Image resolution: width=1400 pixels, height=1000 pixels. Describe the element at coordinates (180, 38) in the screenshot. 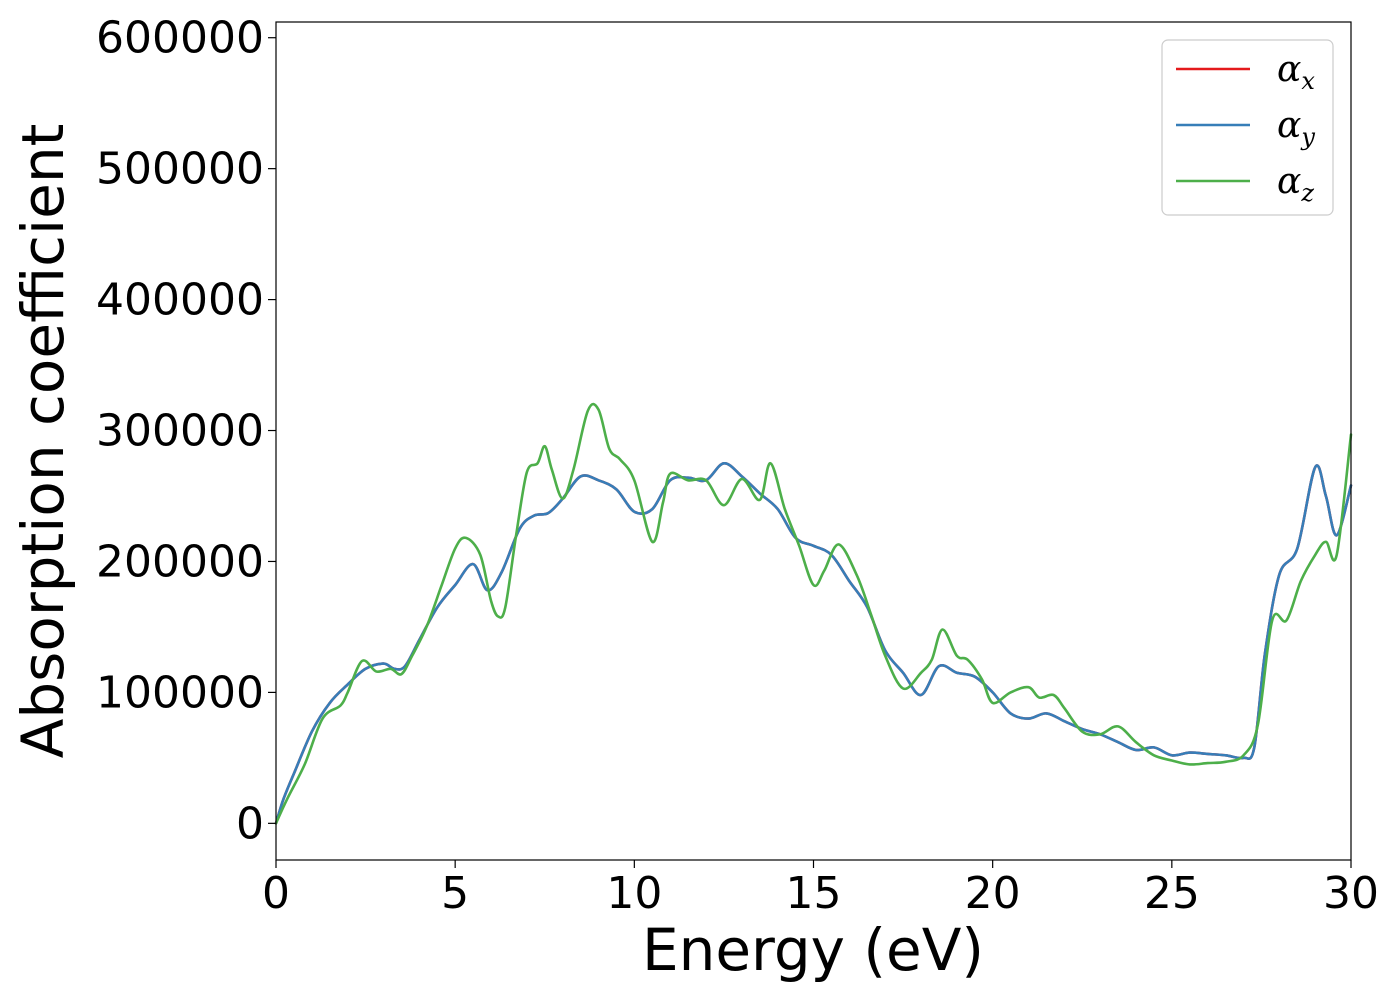

I see `y-tick-label: 600000` at that location.